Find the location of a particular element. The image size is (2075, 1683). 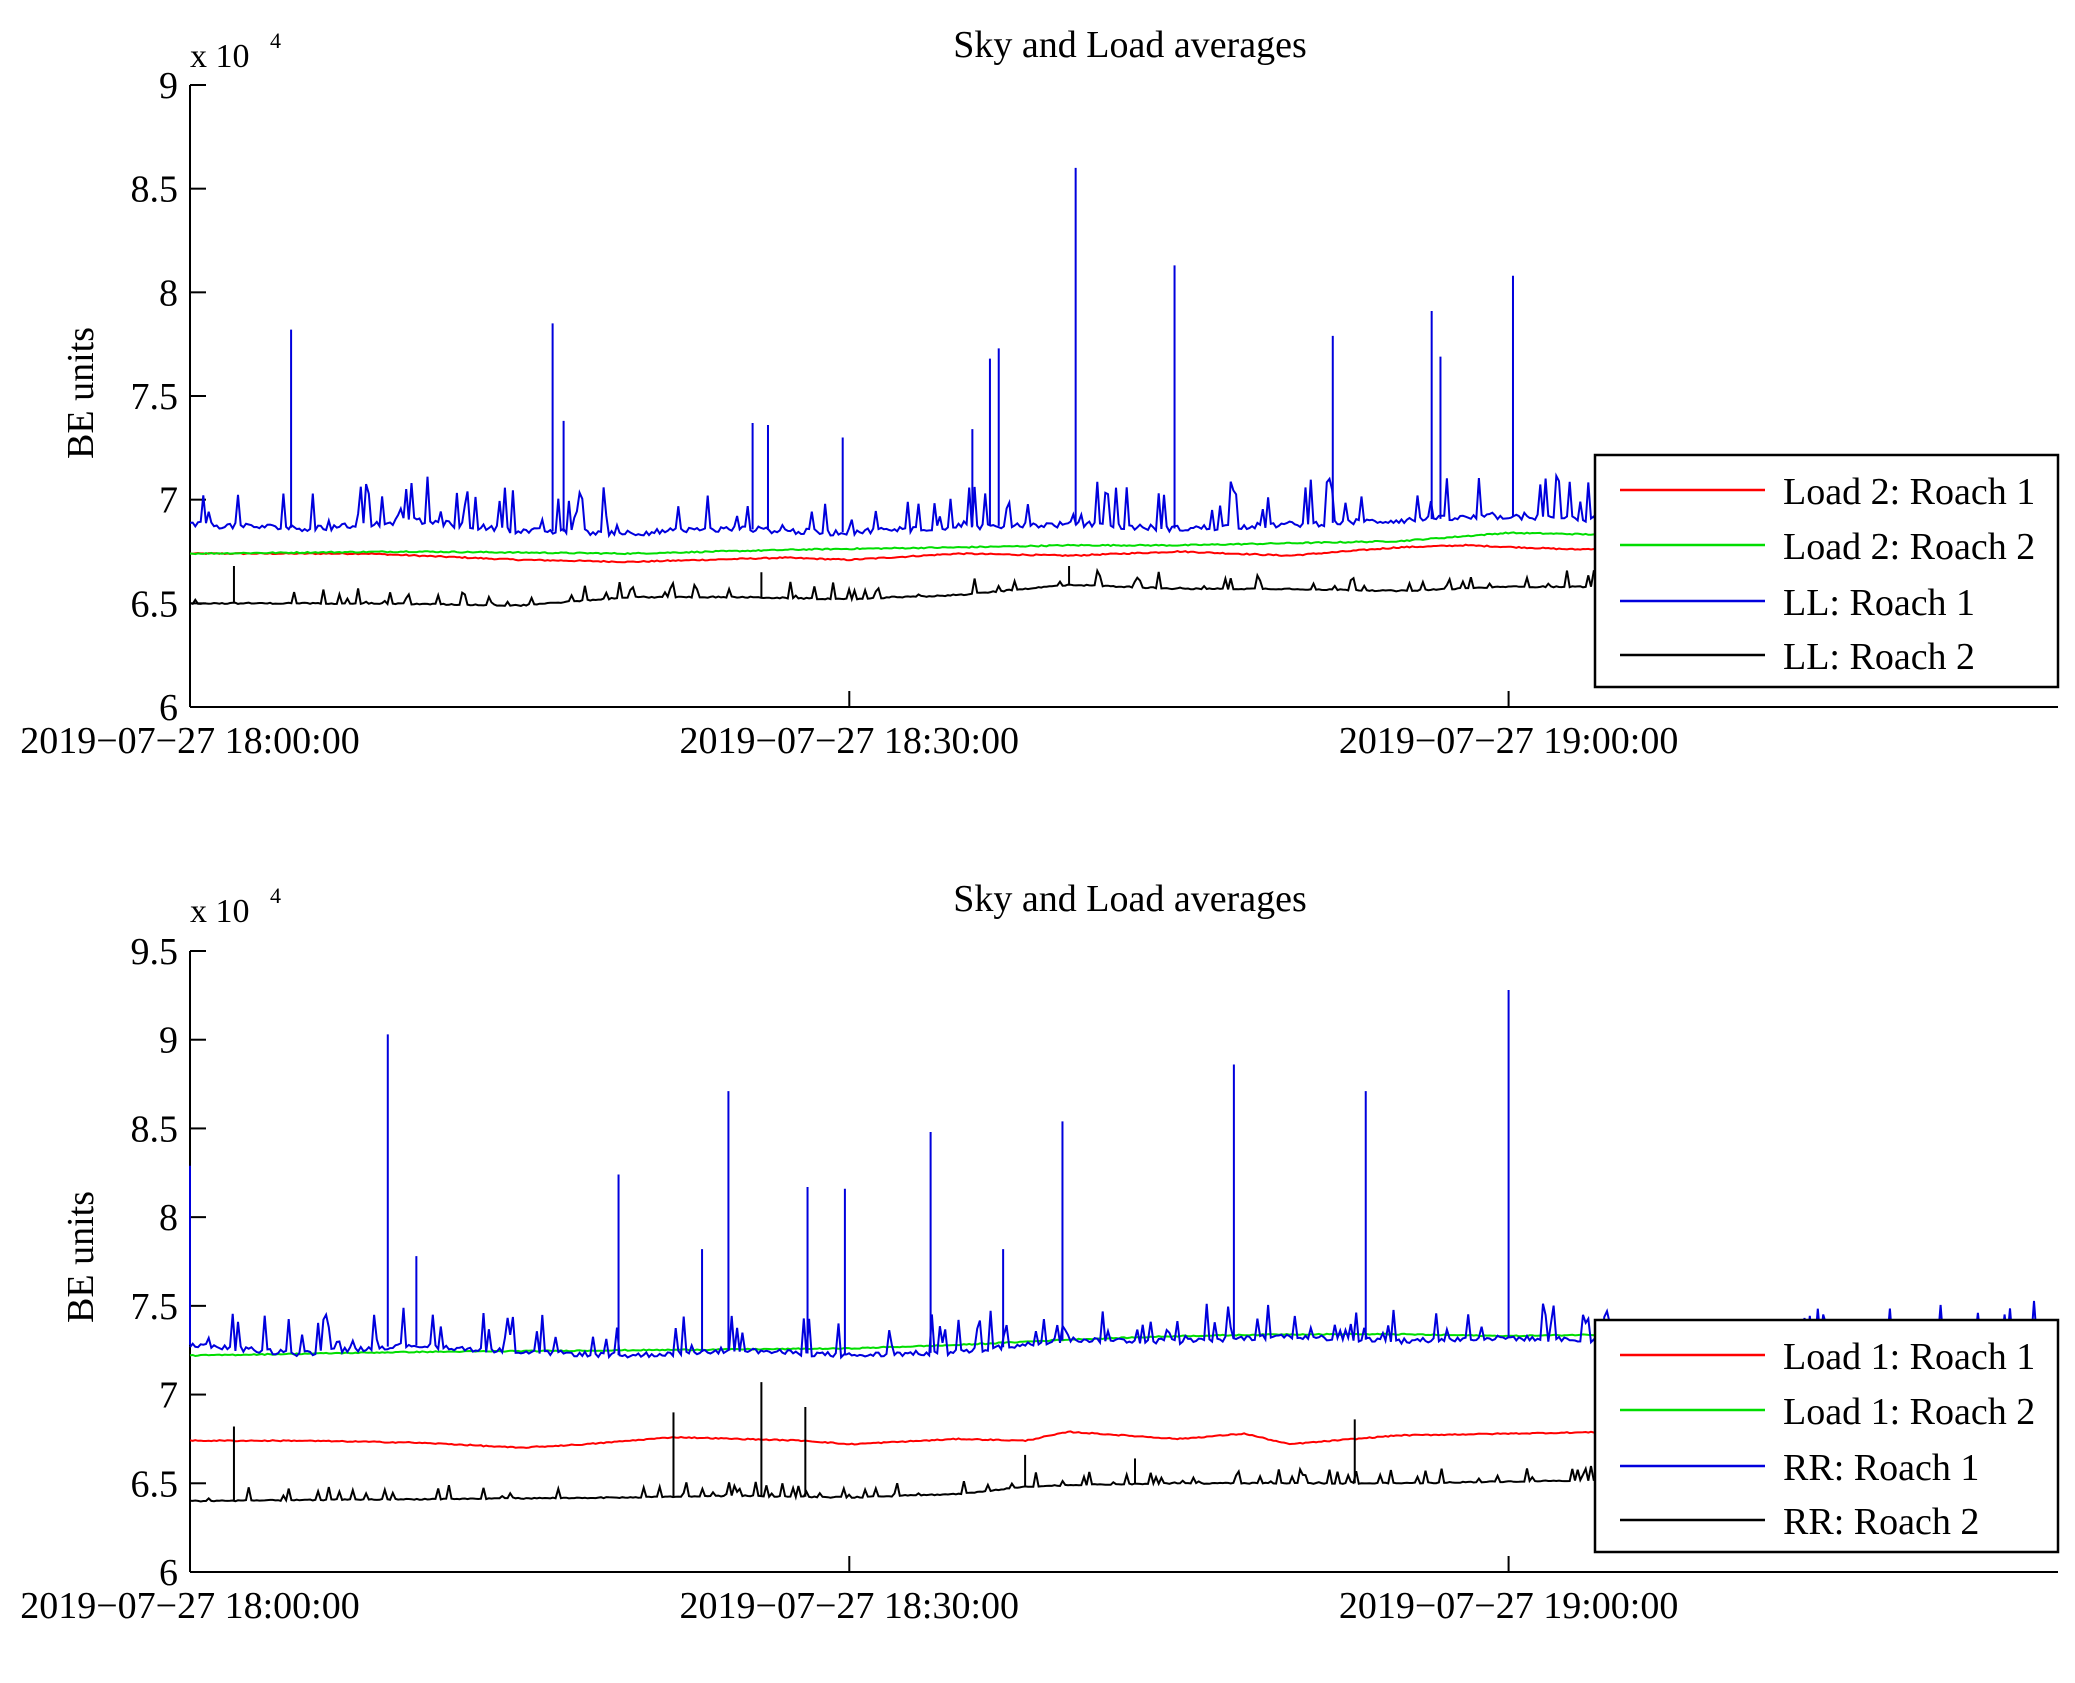

legend-label-2: LL: Roach 1 is located at coordinates (1879, 603).